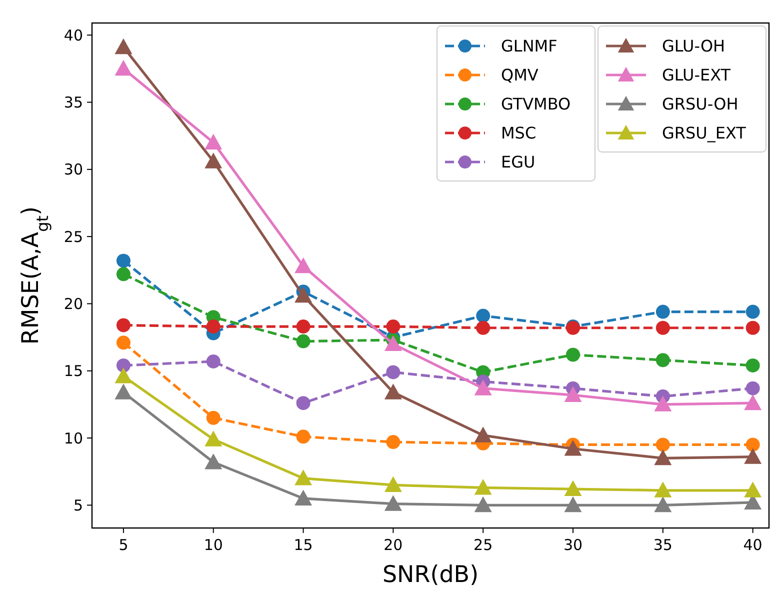  What do you see at coordinates (73, 237) in the screenshot?
I see `y-tick-label: 25` at bounding box center [73, 237].